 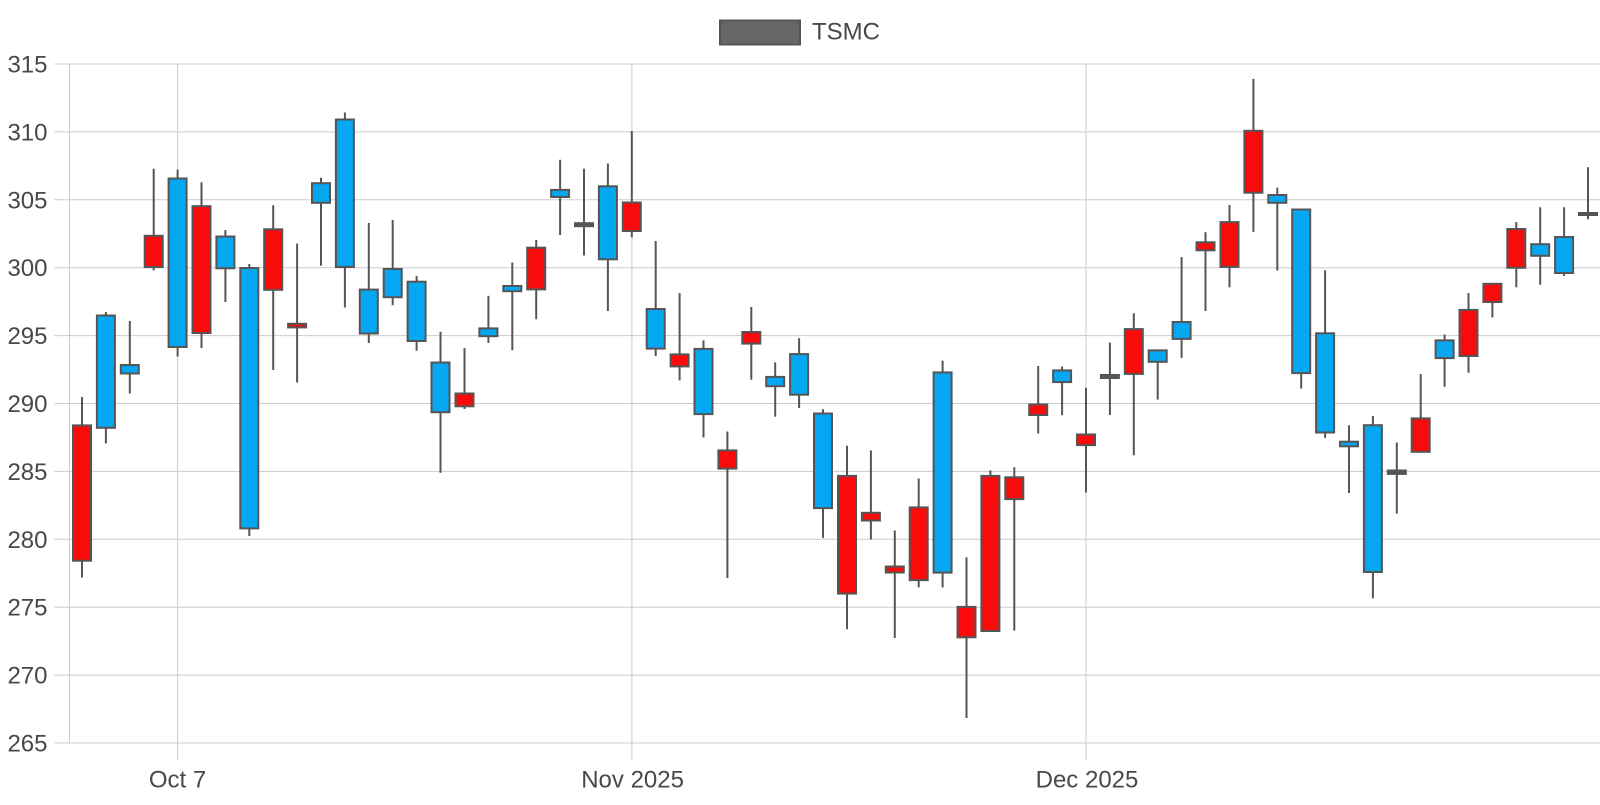 I want to click on svg-text: 290, so click(x=27, y=404).